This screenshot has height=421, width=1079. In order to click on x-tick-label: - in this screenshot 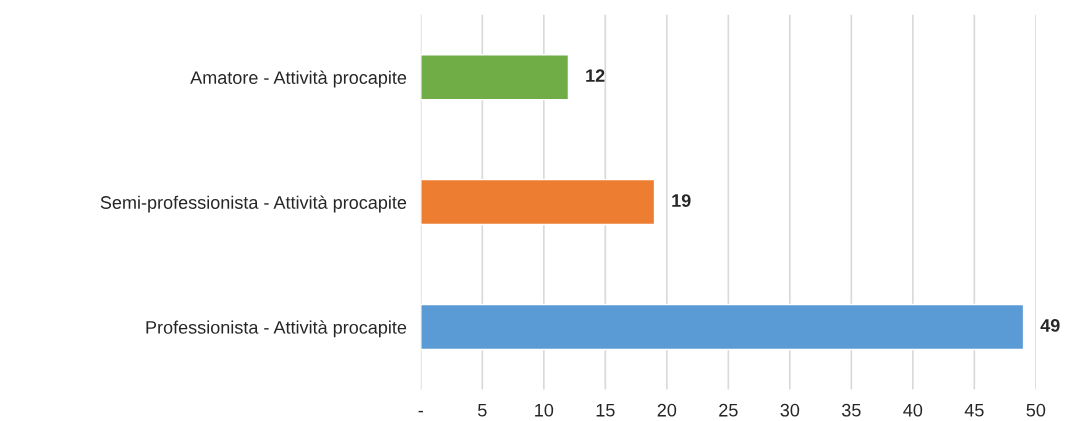, I will do `click(421, 411)`.